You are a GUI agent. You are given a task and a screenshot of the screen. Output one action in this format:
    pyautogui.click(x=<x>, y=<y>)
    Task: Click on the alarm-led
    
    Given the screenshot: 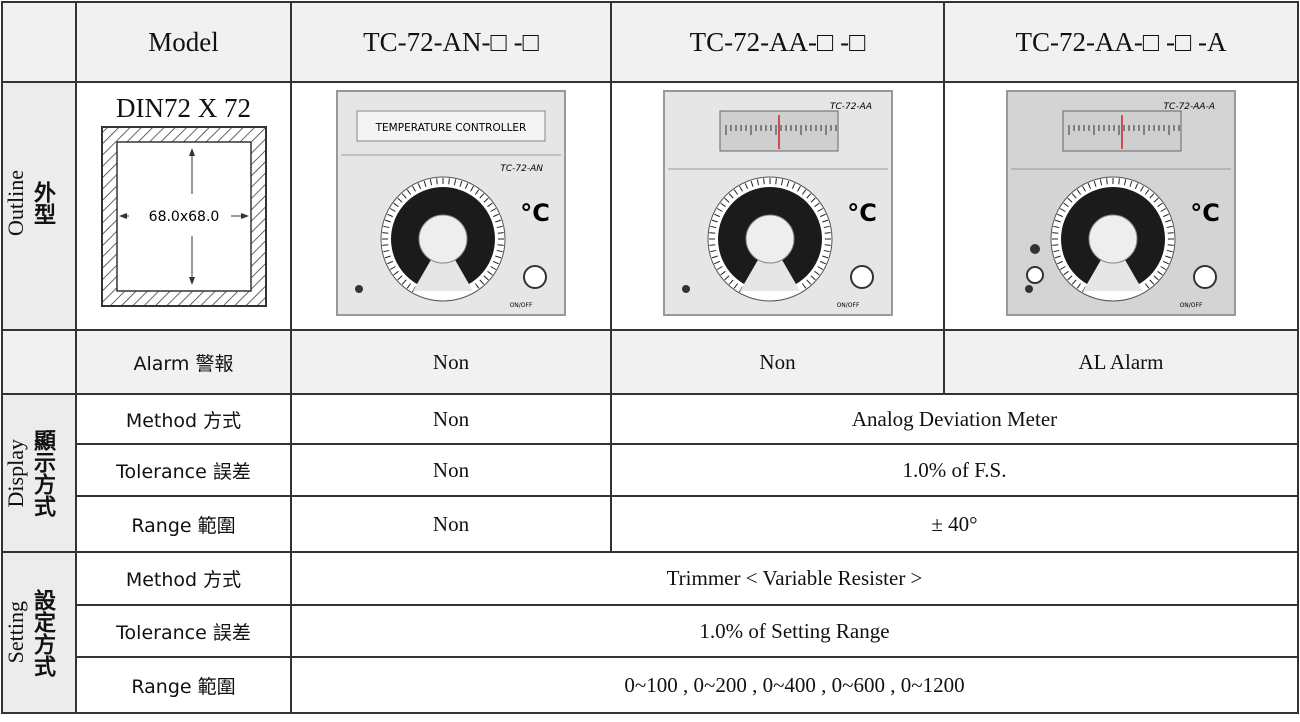 What is the action you would take?
    pyautogui.click(x=1035, y=249)
    